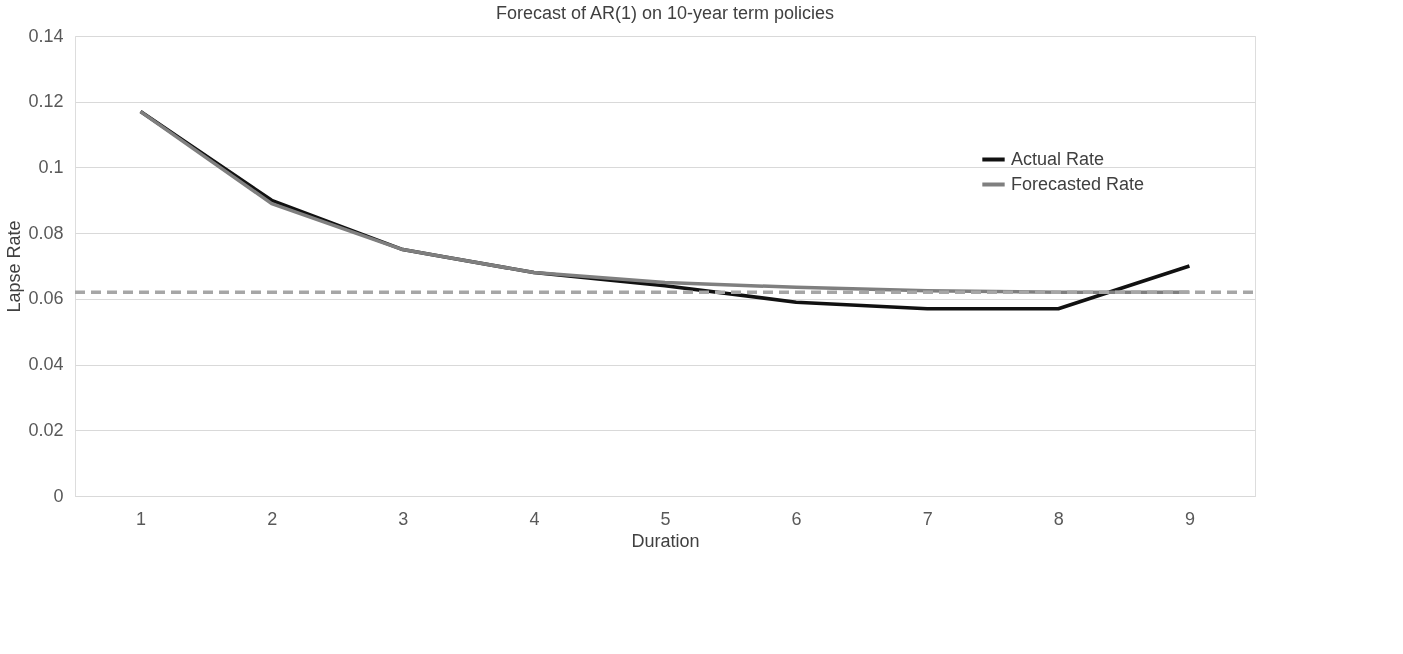  I want to click on x-tick-label: 9, so click(1189, 518).